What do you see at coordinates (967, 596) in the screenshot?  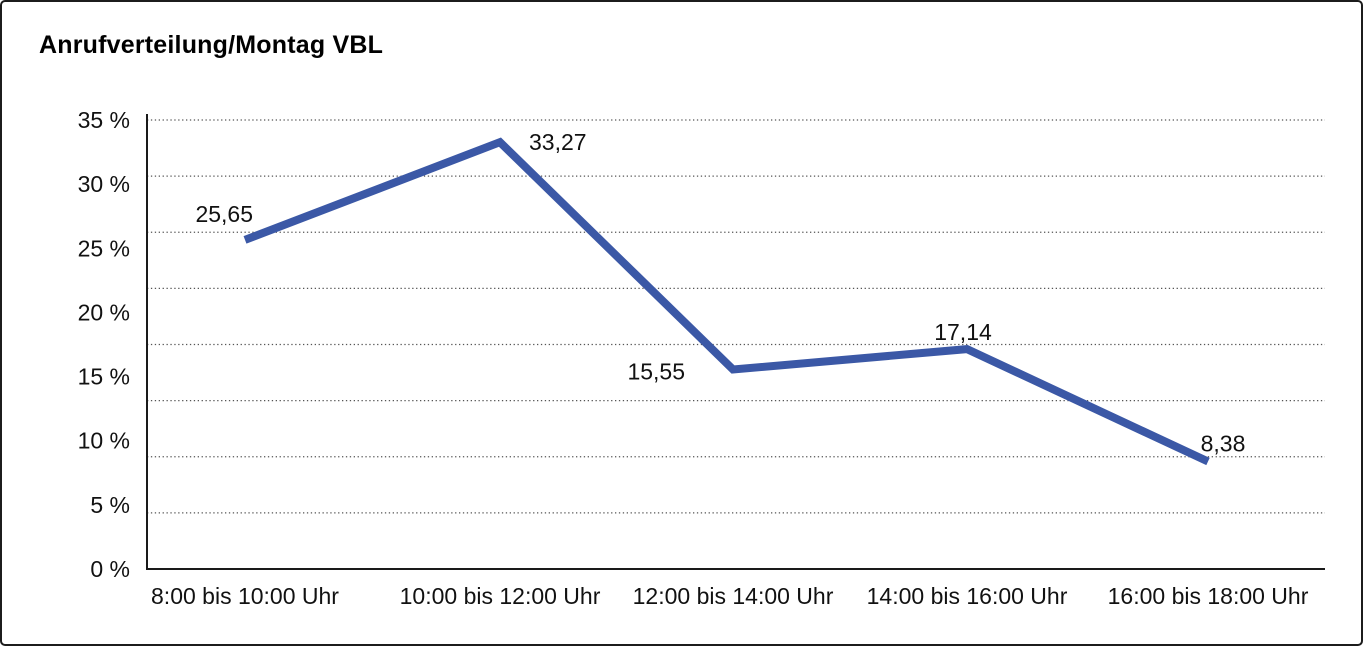 I see `x-tick-label: 14:00 bis 16:00 Uhr` at bounding box center [967, 596].